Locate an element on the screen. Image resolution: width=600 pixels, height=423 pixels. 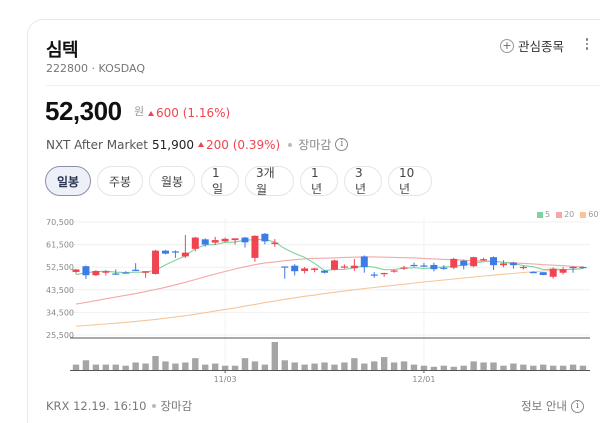
footer-source: KRX 12.19. 16:10 장마감 is located at coordinates (119, 406).